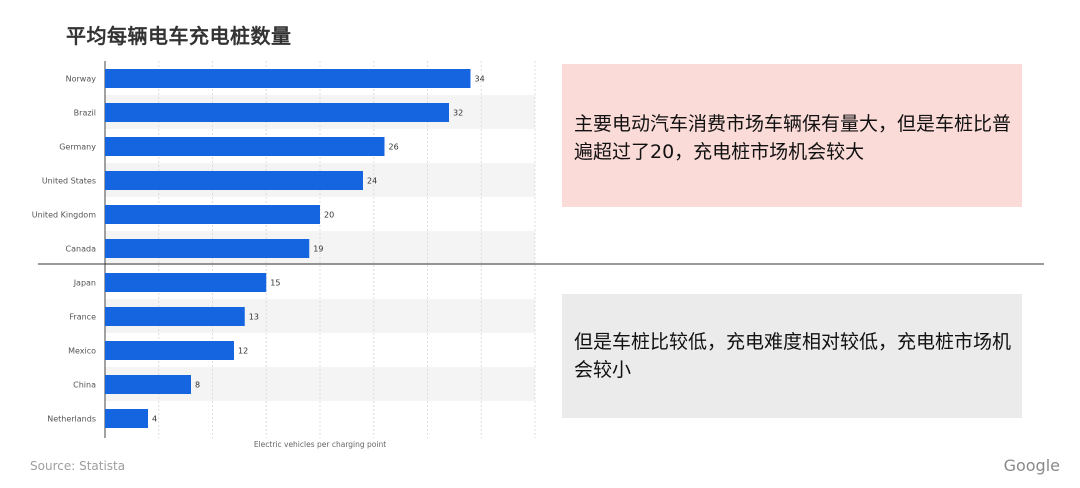 This screenshot has height=488, width=1080. What do you see at coordinates (85, 113) in the screenshot?
I see `category-label: Brazil` at bounding box center [85, 113].